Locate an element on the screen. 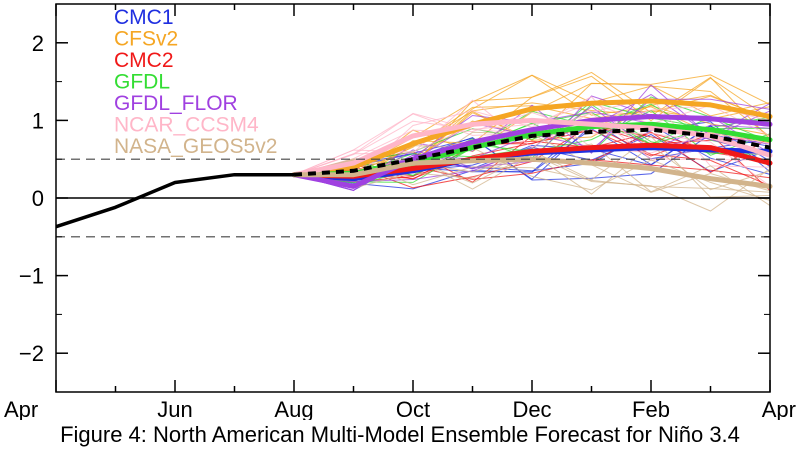 The width and height of the screenshot is (800, 451). x-tick-label: Dec is located at coordinates (531, 408).